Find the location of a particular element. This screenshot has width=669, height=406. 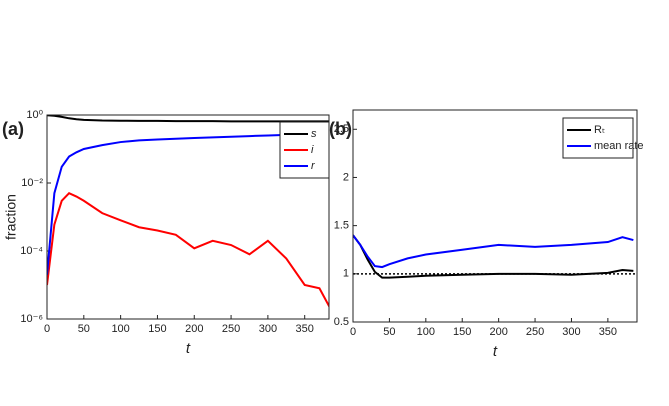

y-tick-label: 10⁰ is located at coordinates (34, 115).